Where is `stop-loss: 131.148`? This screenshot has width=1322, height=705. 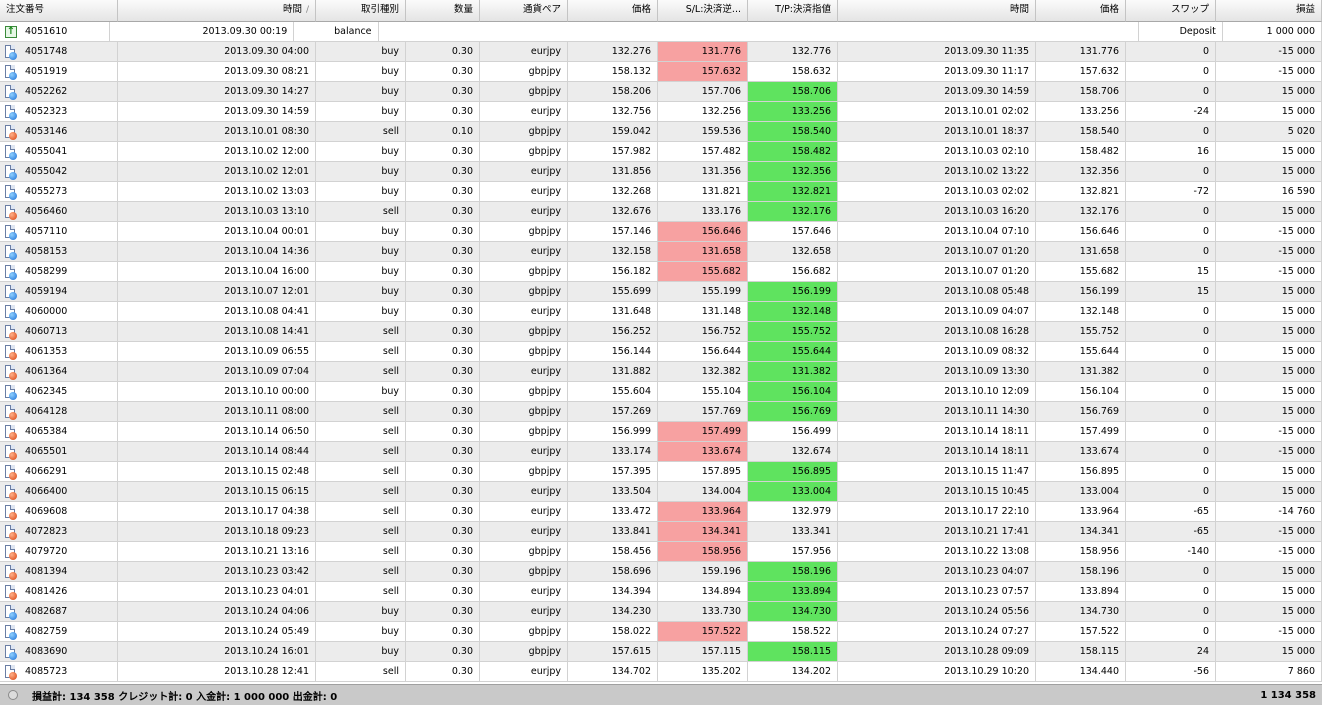 stop-loss: 131.148 is located at coordinates (703, 312).